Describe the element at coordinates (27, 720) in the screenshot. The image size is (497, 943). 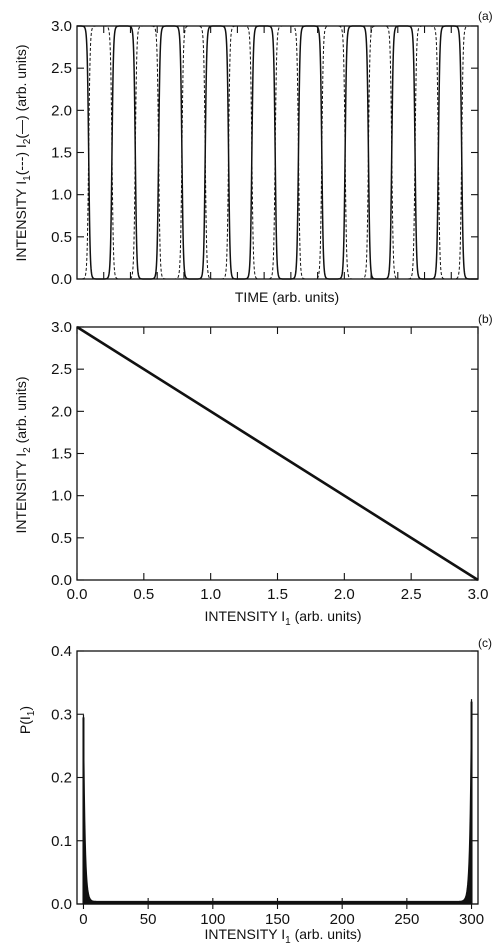
I see `panel-c-ylabel: P(I1)` at that location.